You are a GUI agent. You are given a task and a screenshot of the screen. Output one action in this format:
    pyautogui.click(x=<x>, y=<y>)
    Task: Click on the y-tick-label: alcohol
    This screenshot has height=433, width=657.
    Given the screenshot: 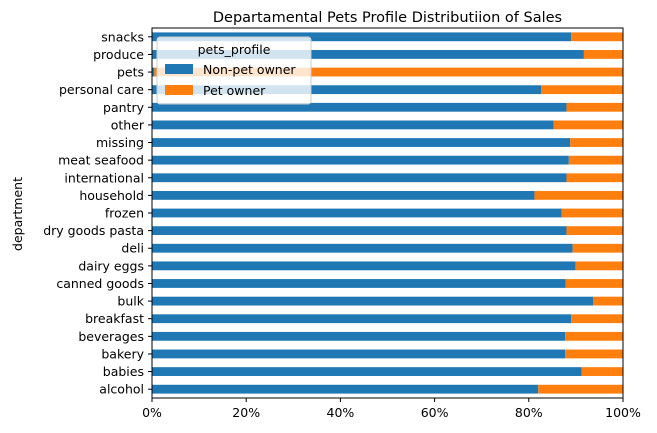 What is the action you would take?
    pyautogui.click(x=121, y=389)
    